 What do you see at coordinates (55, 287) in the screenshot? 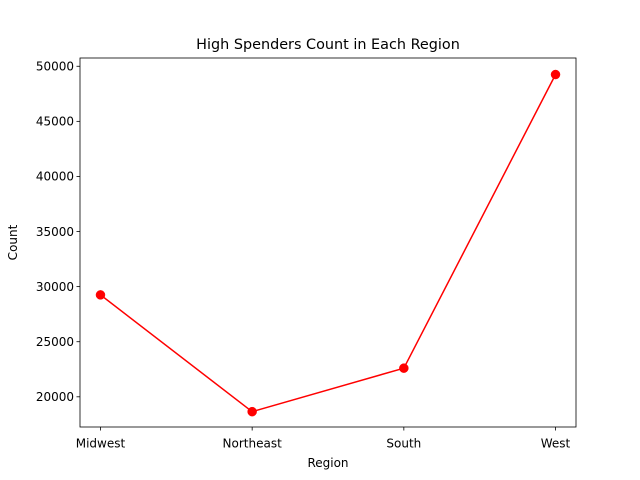
I see `y-tick-label: 30000` at bounding box center [55, 287].